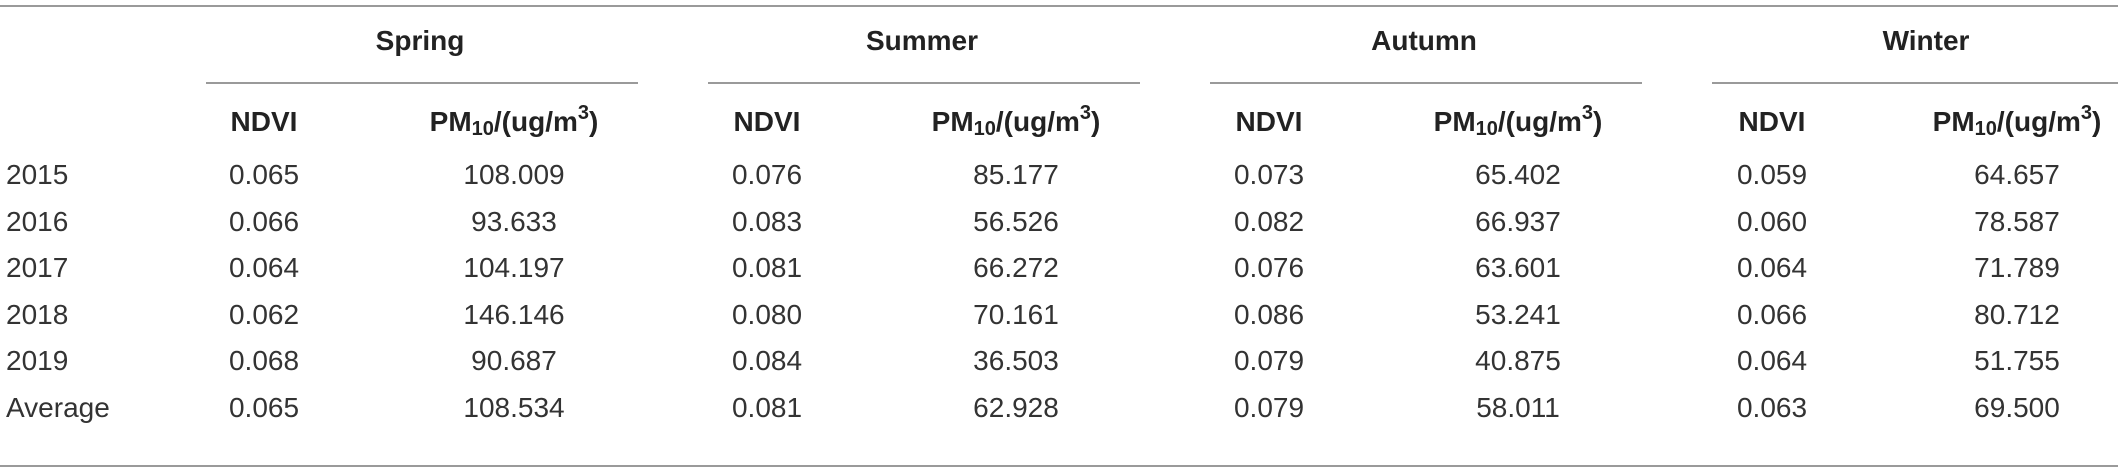 The image size is (2118, 472). Describe the element at coordinates (1772, 221) in the screenshot. I see `cell-ndvi-winter: 0.060` at that location.